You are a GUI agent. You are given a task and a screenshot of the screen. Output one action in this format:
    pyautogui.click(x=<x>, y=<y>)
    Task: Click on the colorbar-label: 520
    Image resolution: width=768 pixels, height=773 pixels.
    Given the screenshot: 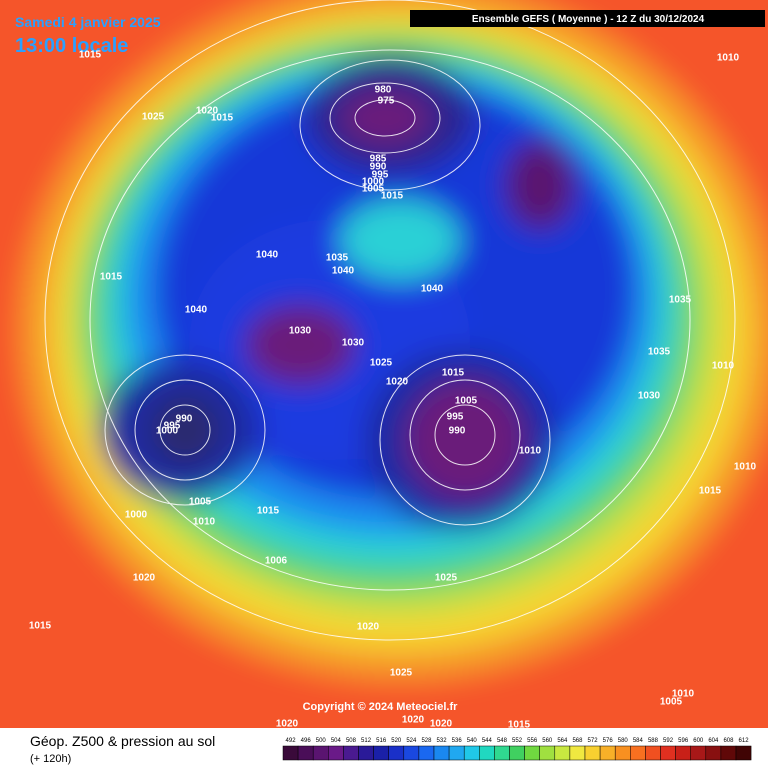 What is the action you would take?
    pyautogui.click(x=396, y=741)
    